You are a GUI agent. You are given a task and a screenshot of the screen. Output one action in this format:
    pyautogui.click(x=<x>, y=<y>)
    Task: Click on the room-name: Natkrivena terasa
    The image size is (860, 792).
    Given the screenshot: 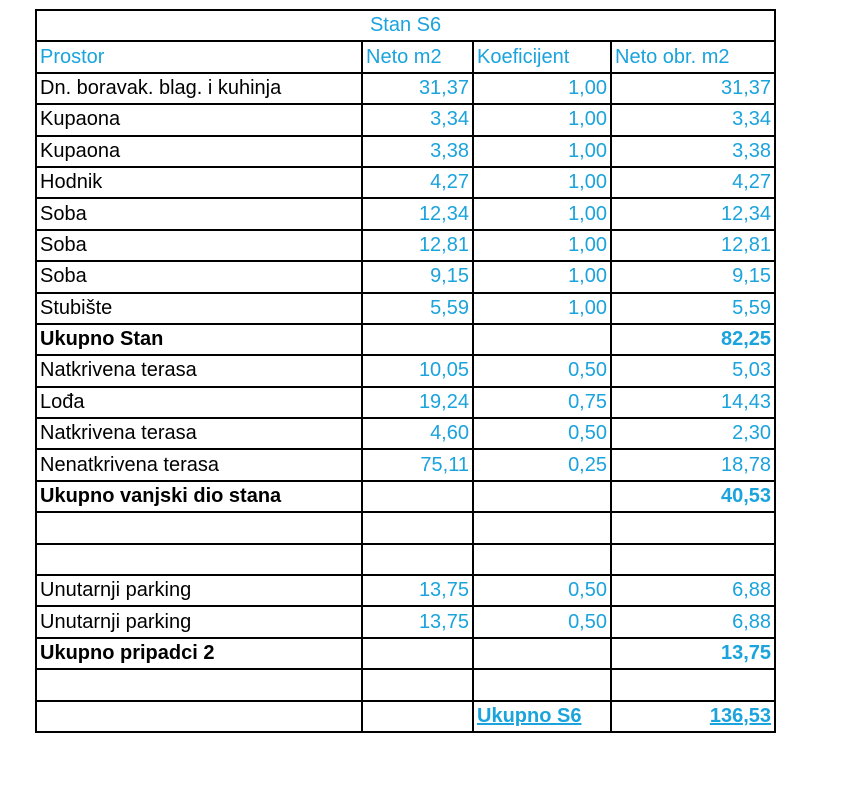 What is the action you would take?
    pyautogui.click(x=199, y=434)
    